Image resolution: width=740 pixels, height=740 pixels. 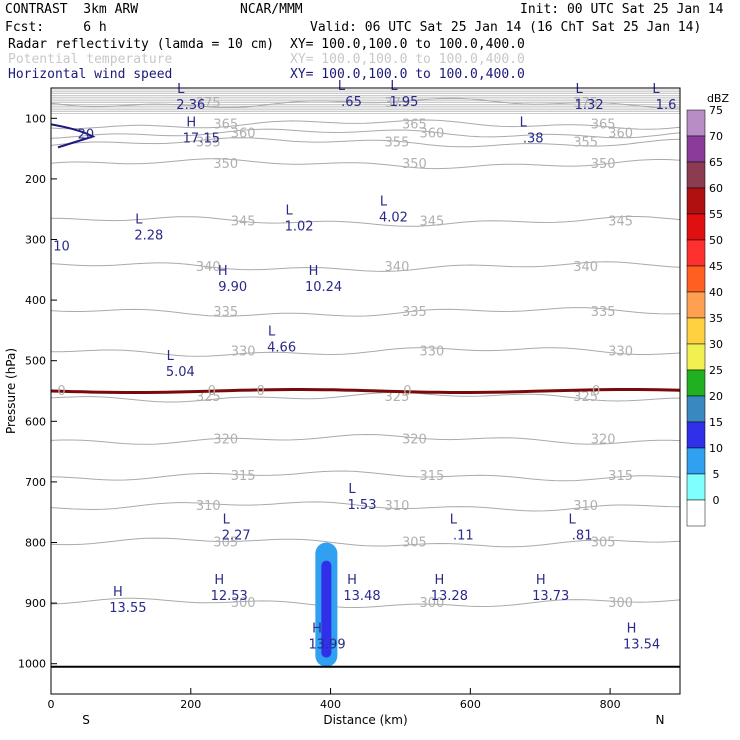 What do you see at coordinates (148, 235) in the screenshot?
I see `wind-extremum-value: 2.28` at bounding box center [148, 235].